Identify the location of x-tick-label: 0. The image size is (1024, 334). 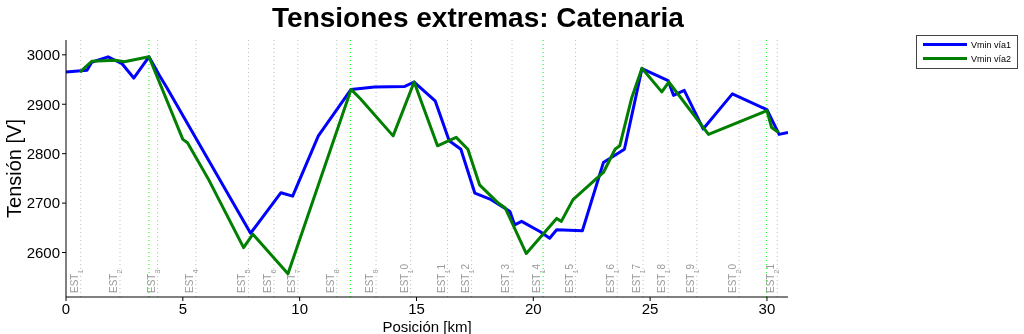
(66, 308).